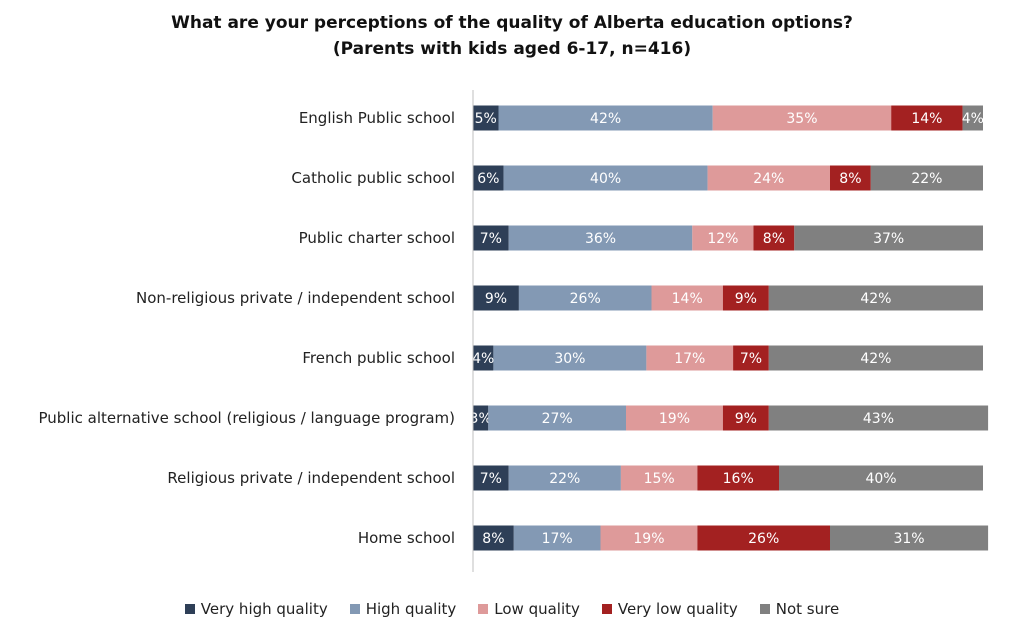 This screenshot has width=1024, height=637. Describe the element at coordinates (512, 49) in the screenshot. I see `chart-subtitle: (Parents with kids aged 6-17, n=416)` at that location.